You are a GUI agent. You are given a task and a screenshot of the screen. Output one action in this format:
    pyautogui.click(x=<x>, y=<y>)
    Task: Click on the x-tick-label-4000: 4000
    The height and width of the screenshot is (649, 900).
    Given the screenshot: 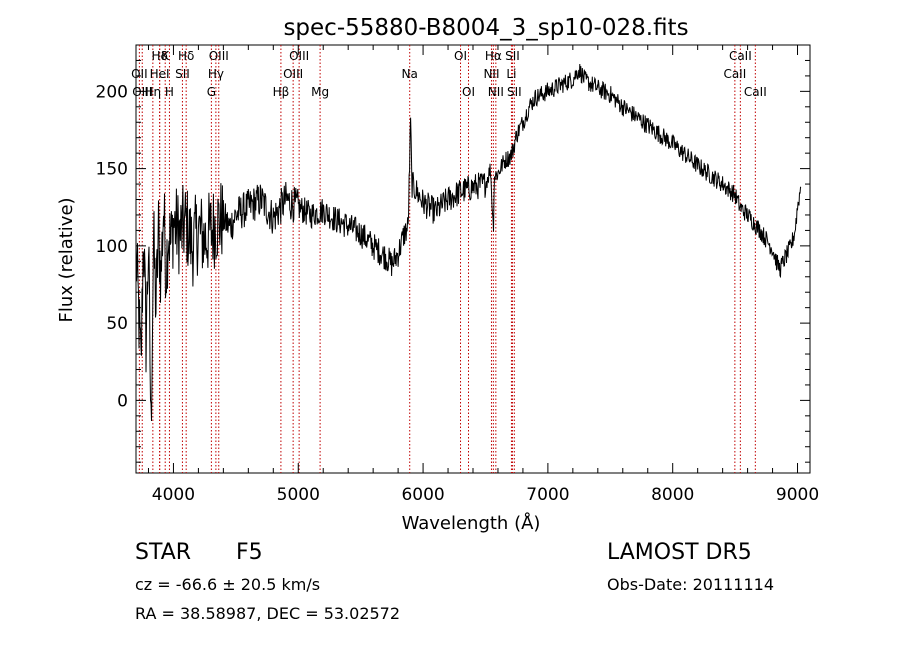 What is the action you would take?
    pyautogui.click(x=173, y=495)
    